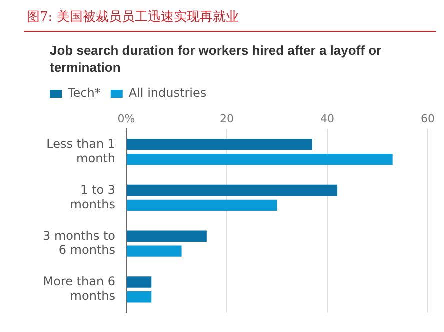  What do you see at coordinates (84, 93) in the screenshot?
I see `legend-label: Tech*` at bounding box center [84, 93].